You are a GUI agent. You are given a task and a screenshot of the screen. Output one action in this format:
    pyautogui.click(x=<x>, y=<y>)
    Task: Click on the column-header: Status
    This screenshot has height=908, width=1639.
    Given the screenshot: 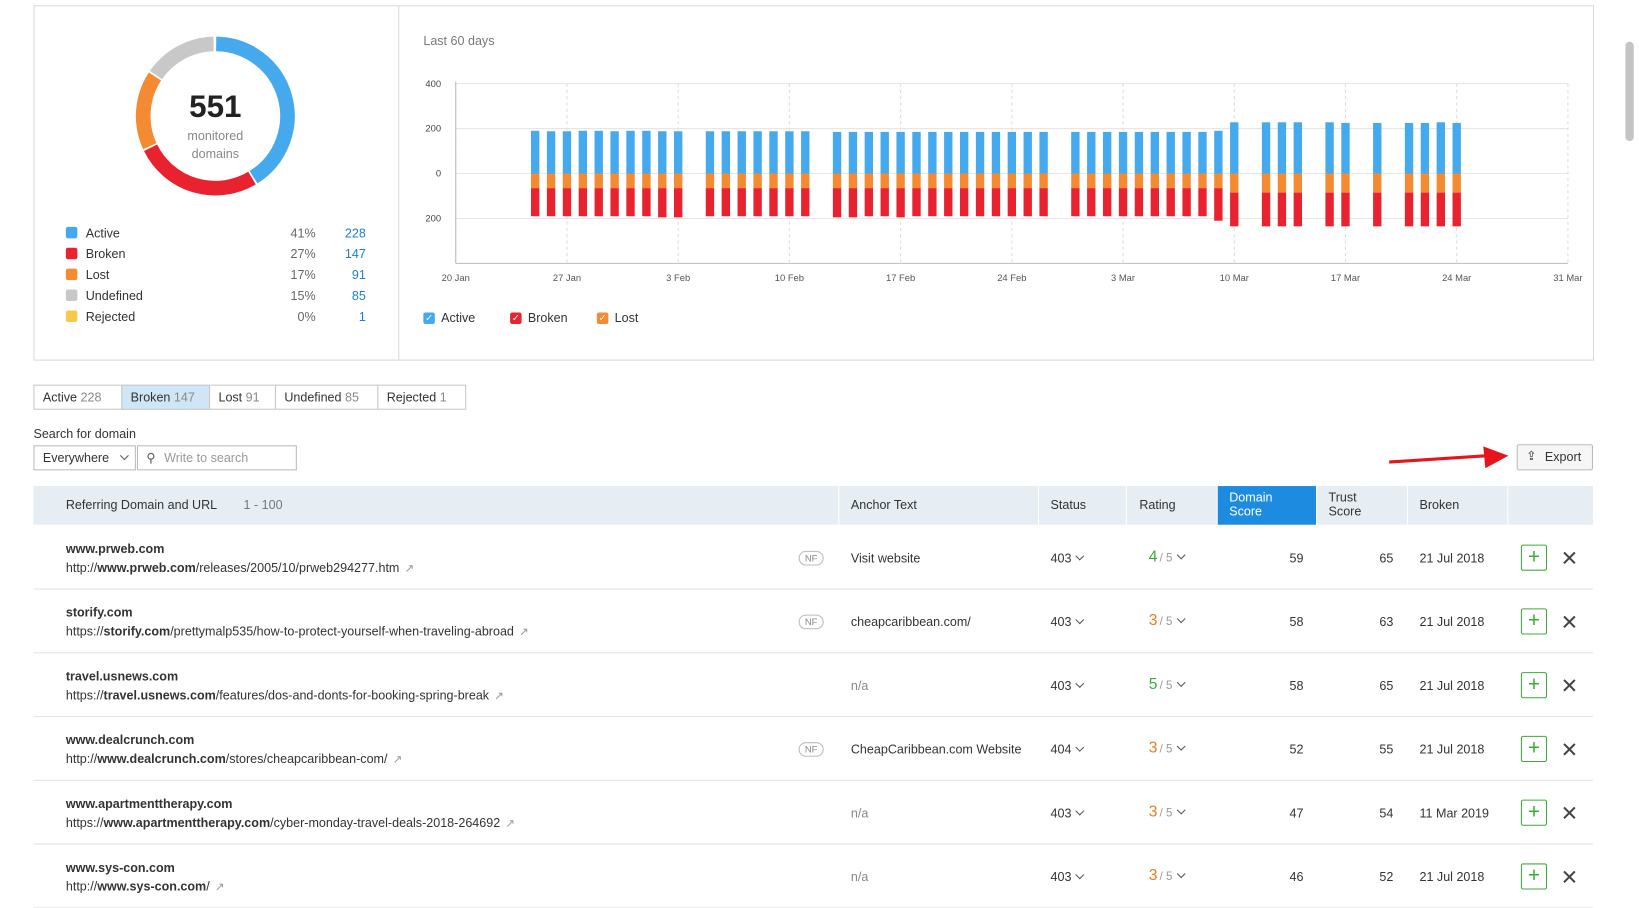 What is the action you would take?
    pyautogui.click(x=1069, y=505)
    